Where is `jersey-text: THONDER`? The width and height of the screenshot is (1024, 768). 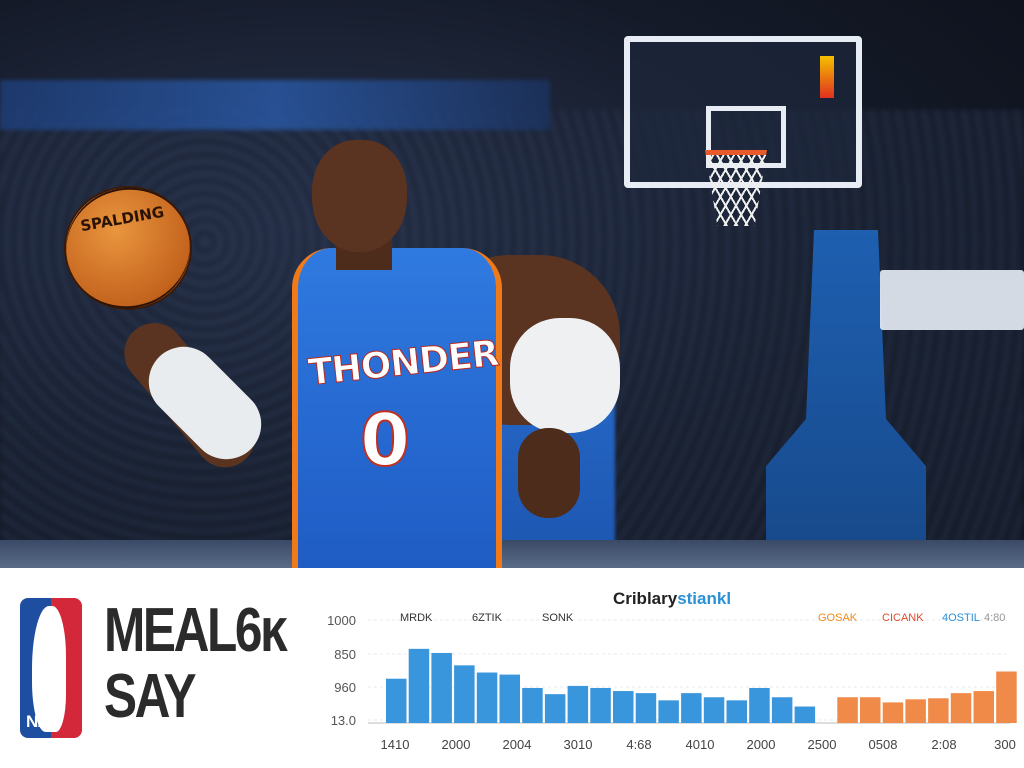 jersey-text: THONDER is located at coordinates (403, 364).